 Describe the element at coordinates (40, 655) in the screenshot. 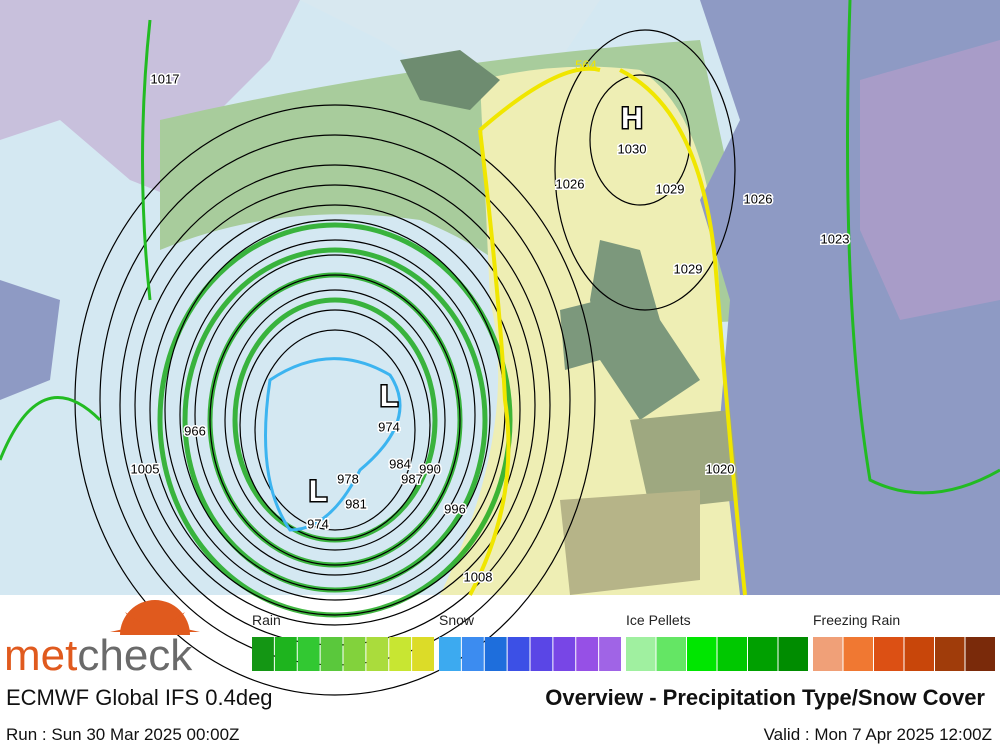

I see `logo-part: met` at that location.